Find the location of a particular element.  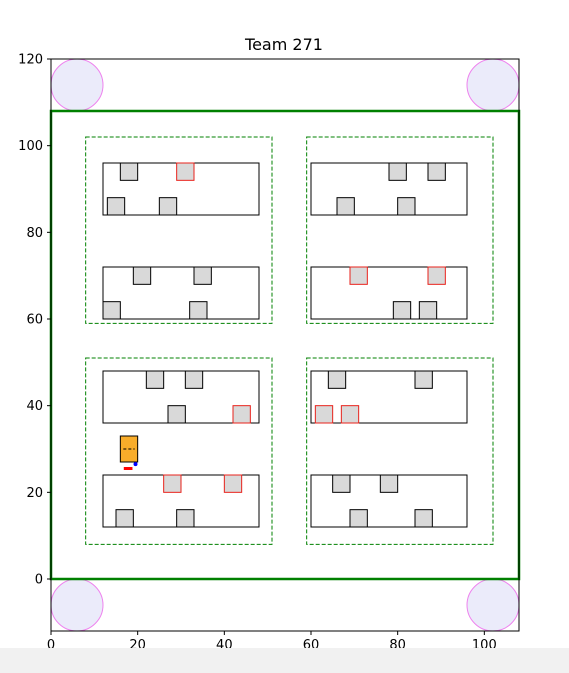

robot is located at coordinates (129, 452).